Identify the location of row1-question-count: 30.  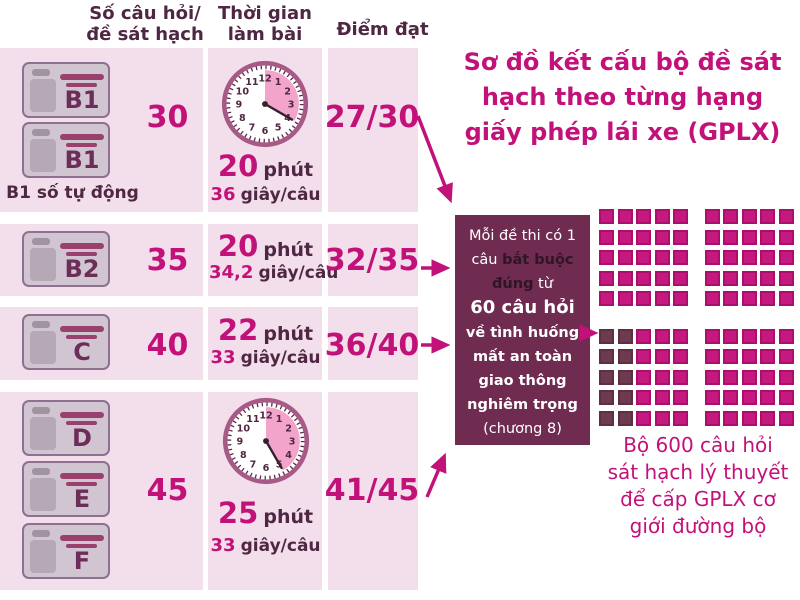
(167, 117).